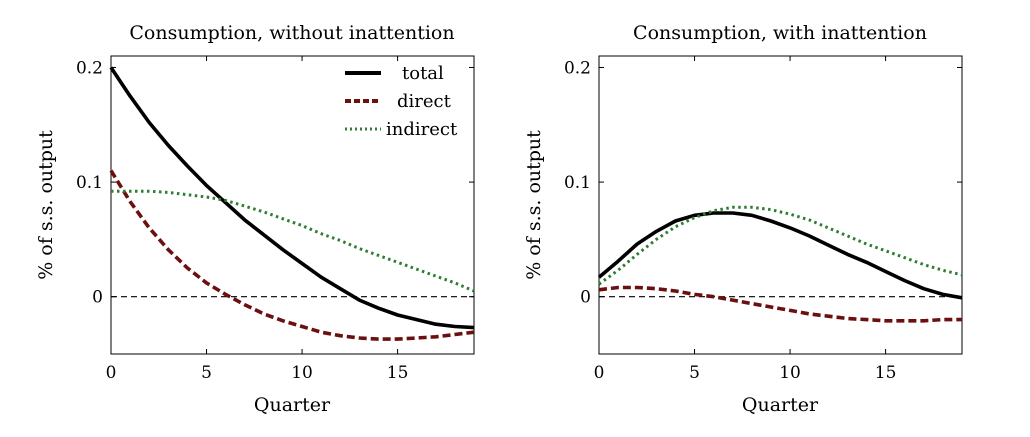 The height and width of the screenshot is (437, 1030). What do you see at coordinates (422, 129) in the screenshot?
I see `legend-label-indirect: indirect` at bounding box center [422, 129].